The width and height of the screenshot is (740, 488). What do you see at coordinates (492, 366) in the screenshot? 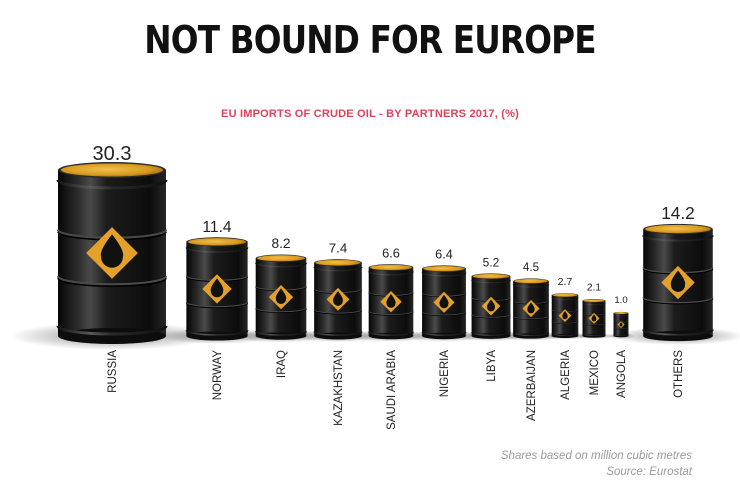
I see `category-label: LIBYA` at bounding box center [492, 366].